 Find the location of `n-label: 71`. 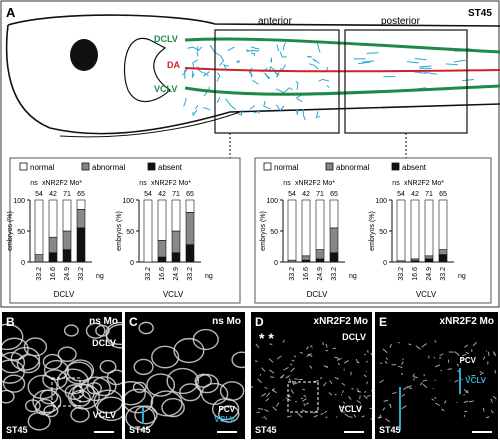

n-label: 71 is located at coordinates (429, 194).